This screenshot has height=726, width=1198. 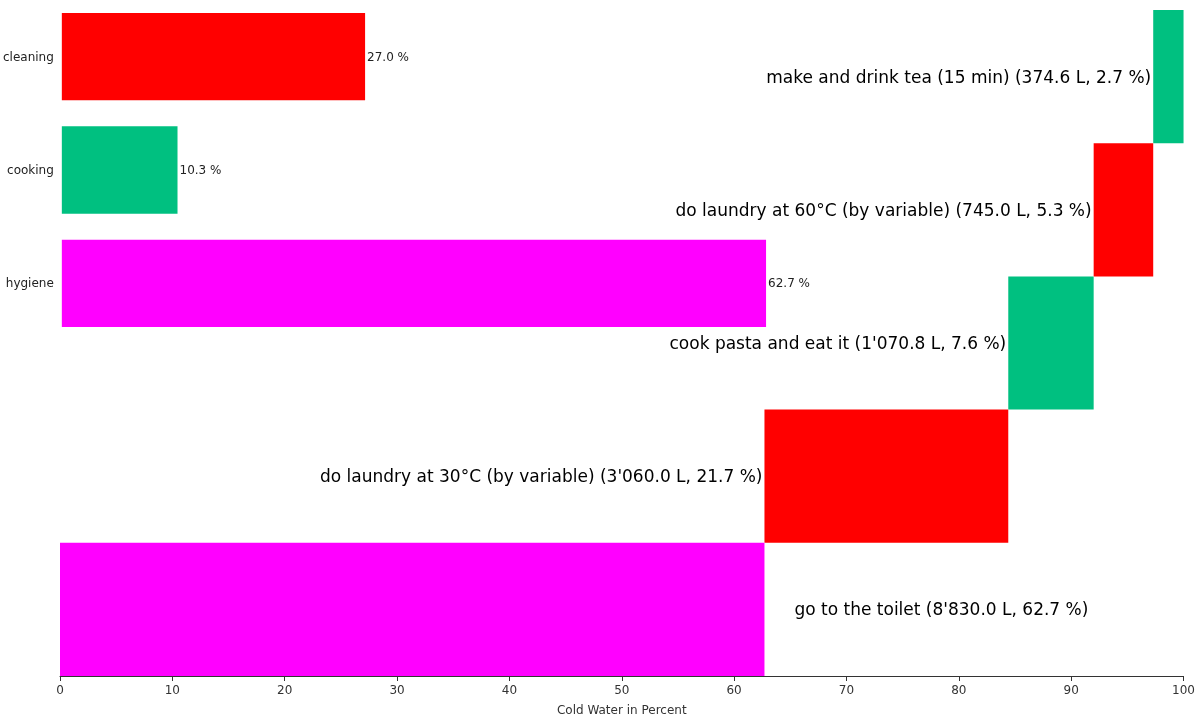 I want to click on x-tick-label: 10, so click(x=172, y=690).